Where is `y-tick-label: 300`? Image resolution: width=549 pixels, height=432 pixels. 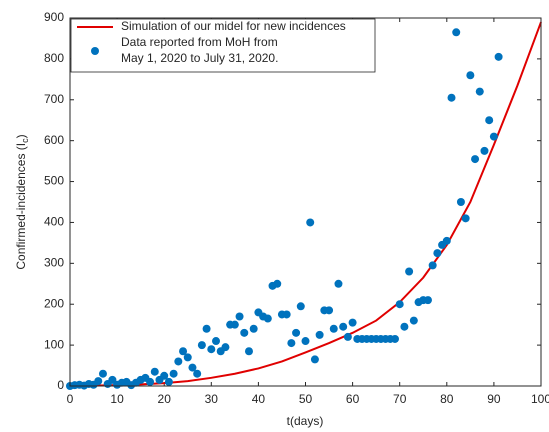
y-tick-label: 300 is located at coordinates (54, 263).